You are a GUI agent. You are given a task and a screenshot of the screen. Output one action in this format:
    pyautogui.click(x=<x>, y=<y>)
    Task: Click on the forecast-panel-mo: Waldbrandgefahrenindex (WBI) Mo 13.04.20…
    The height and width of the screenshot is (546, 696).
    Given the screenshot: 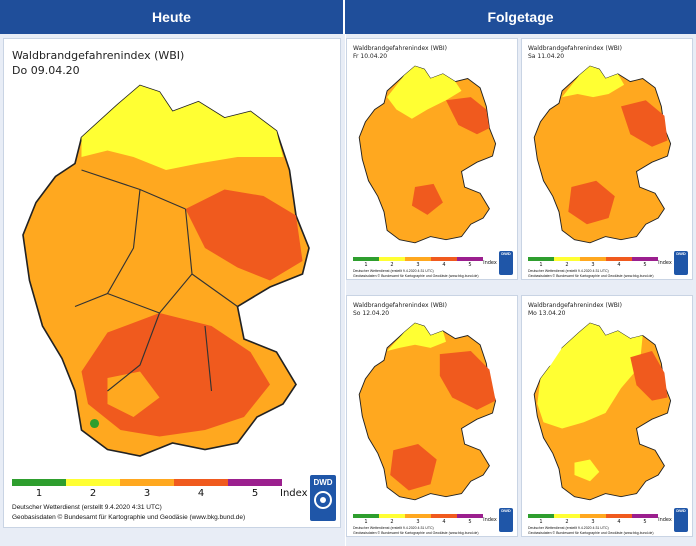 What is the action you would take?
    pyautogui.click(x=607, y=416)
    